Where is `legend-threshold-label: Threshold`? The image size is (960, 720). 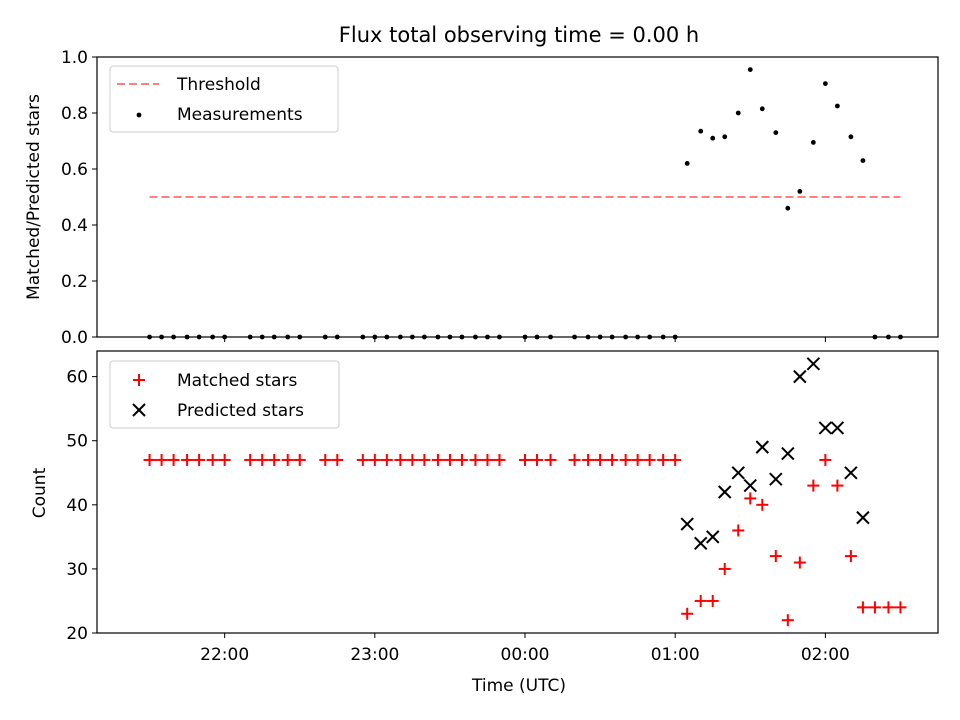 legend-threshold-label: Threshold is located at coordinates (218, 85).